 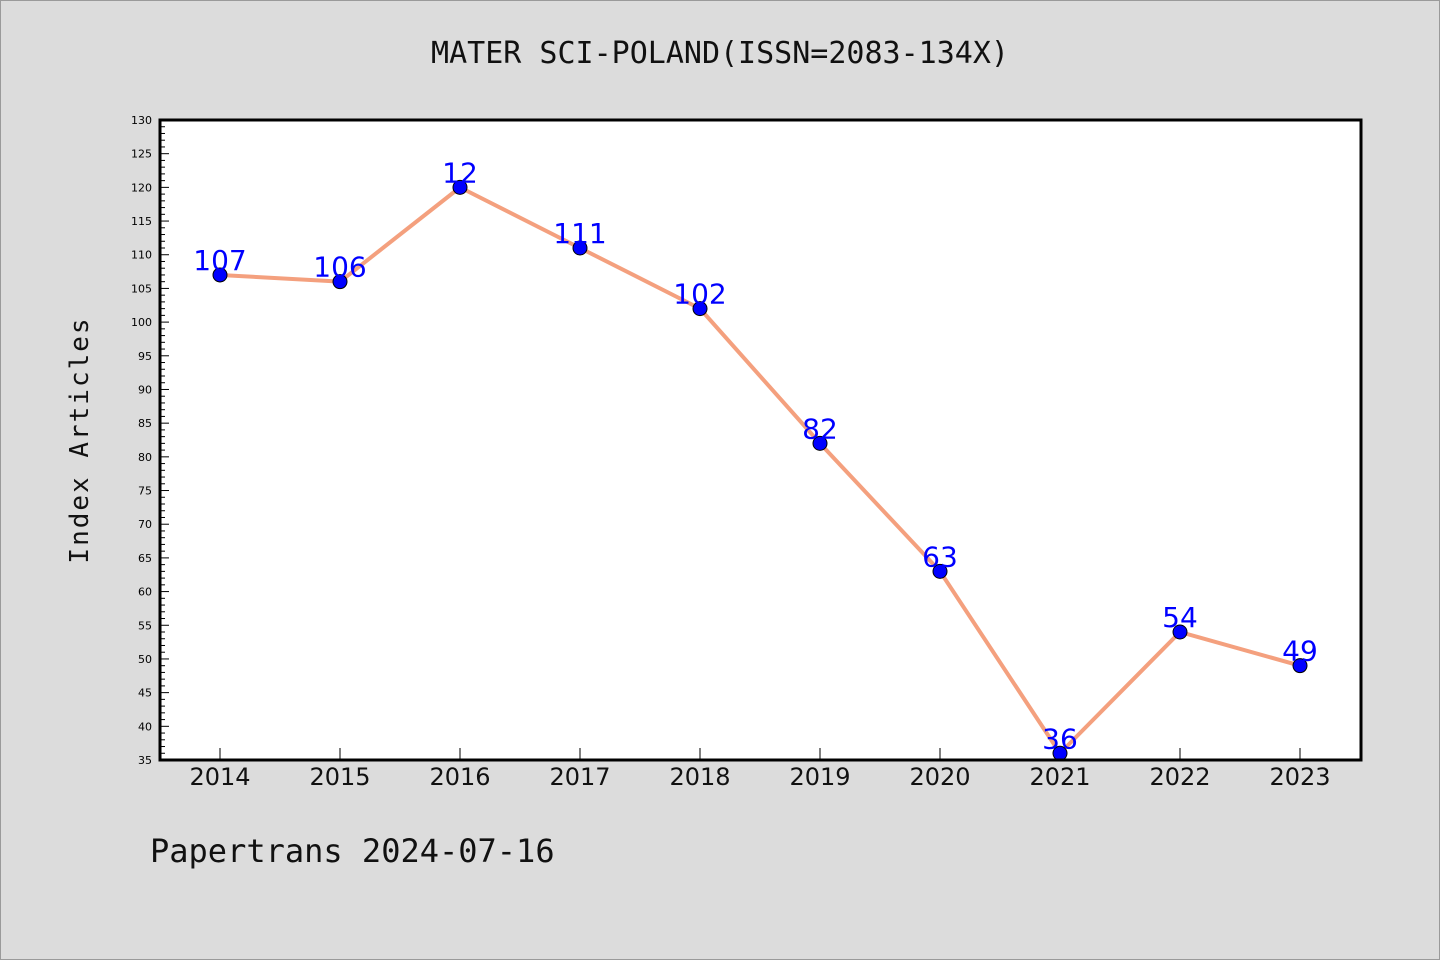 What do you see at coordinates (145, 389) in the screenshot?
I see `y-tick-label: 90` at bounding box center [145, 389].